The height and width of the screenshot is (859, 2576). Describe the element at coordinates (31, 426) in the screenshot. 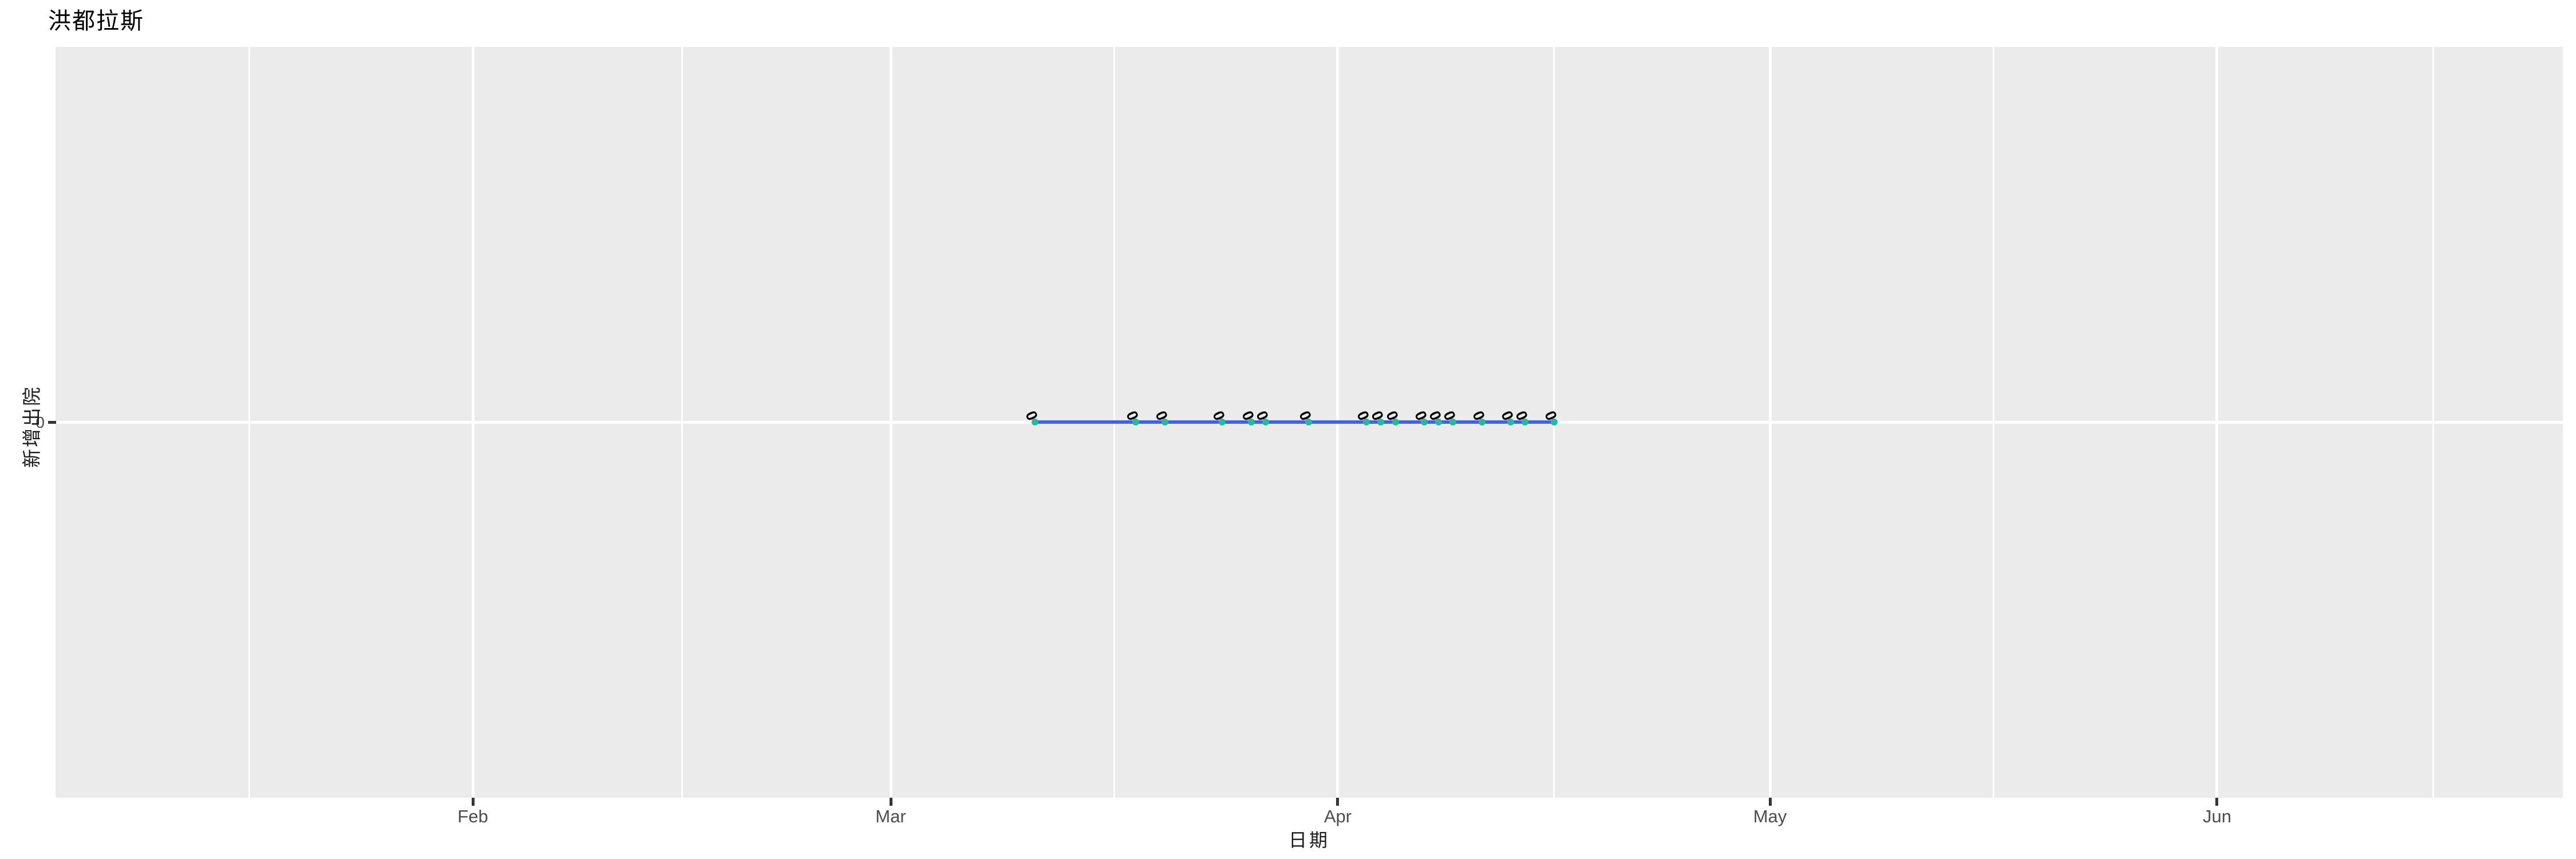

I see `y-axis-title: 新增出院` at that location.